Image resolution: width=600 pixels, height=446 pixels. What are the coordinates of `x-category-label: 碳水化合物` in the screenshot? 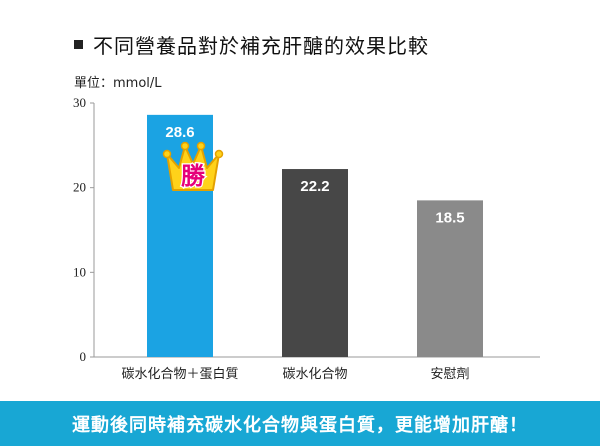 It's located at (314, 374).